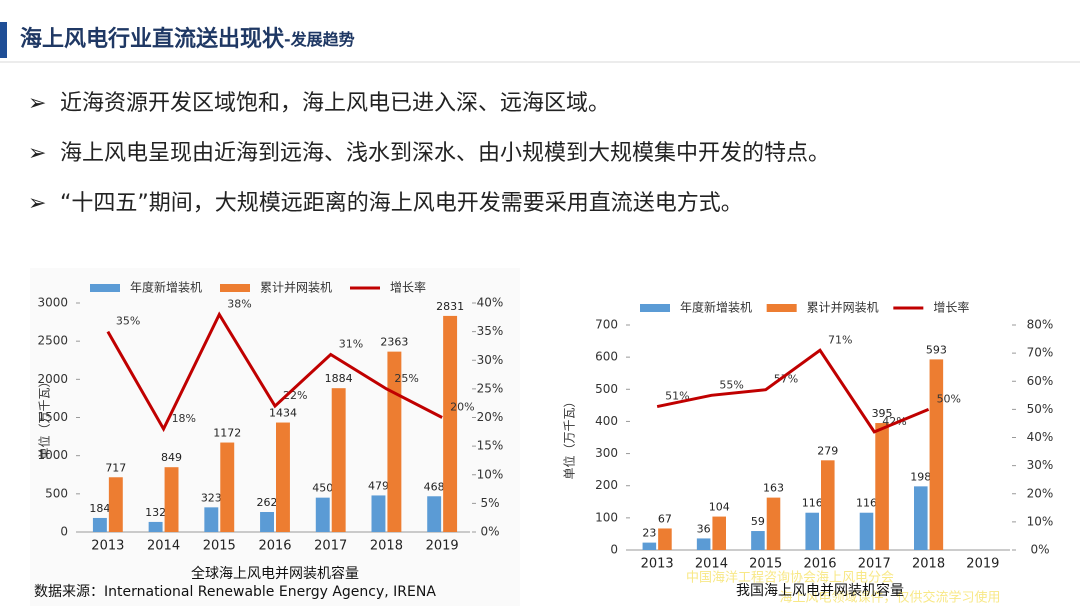 This screenshot has height=608, width=1080. I want to click on data-label: 2831, so click(450, 306).